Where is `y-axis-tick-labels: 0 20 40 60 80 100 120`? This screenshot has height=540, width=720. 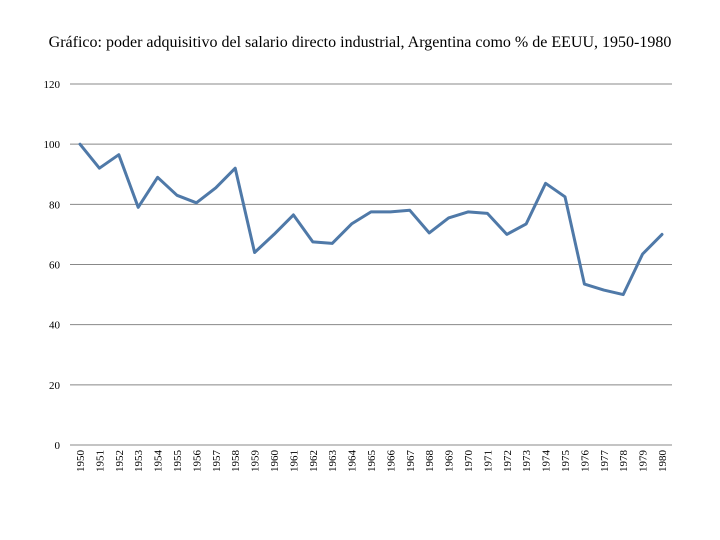 y-axis-tick-labels: 0 20 40 60 80 100 120 is located at coordinates (52, 265).